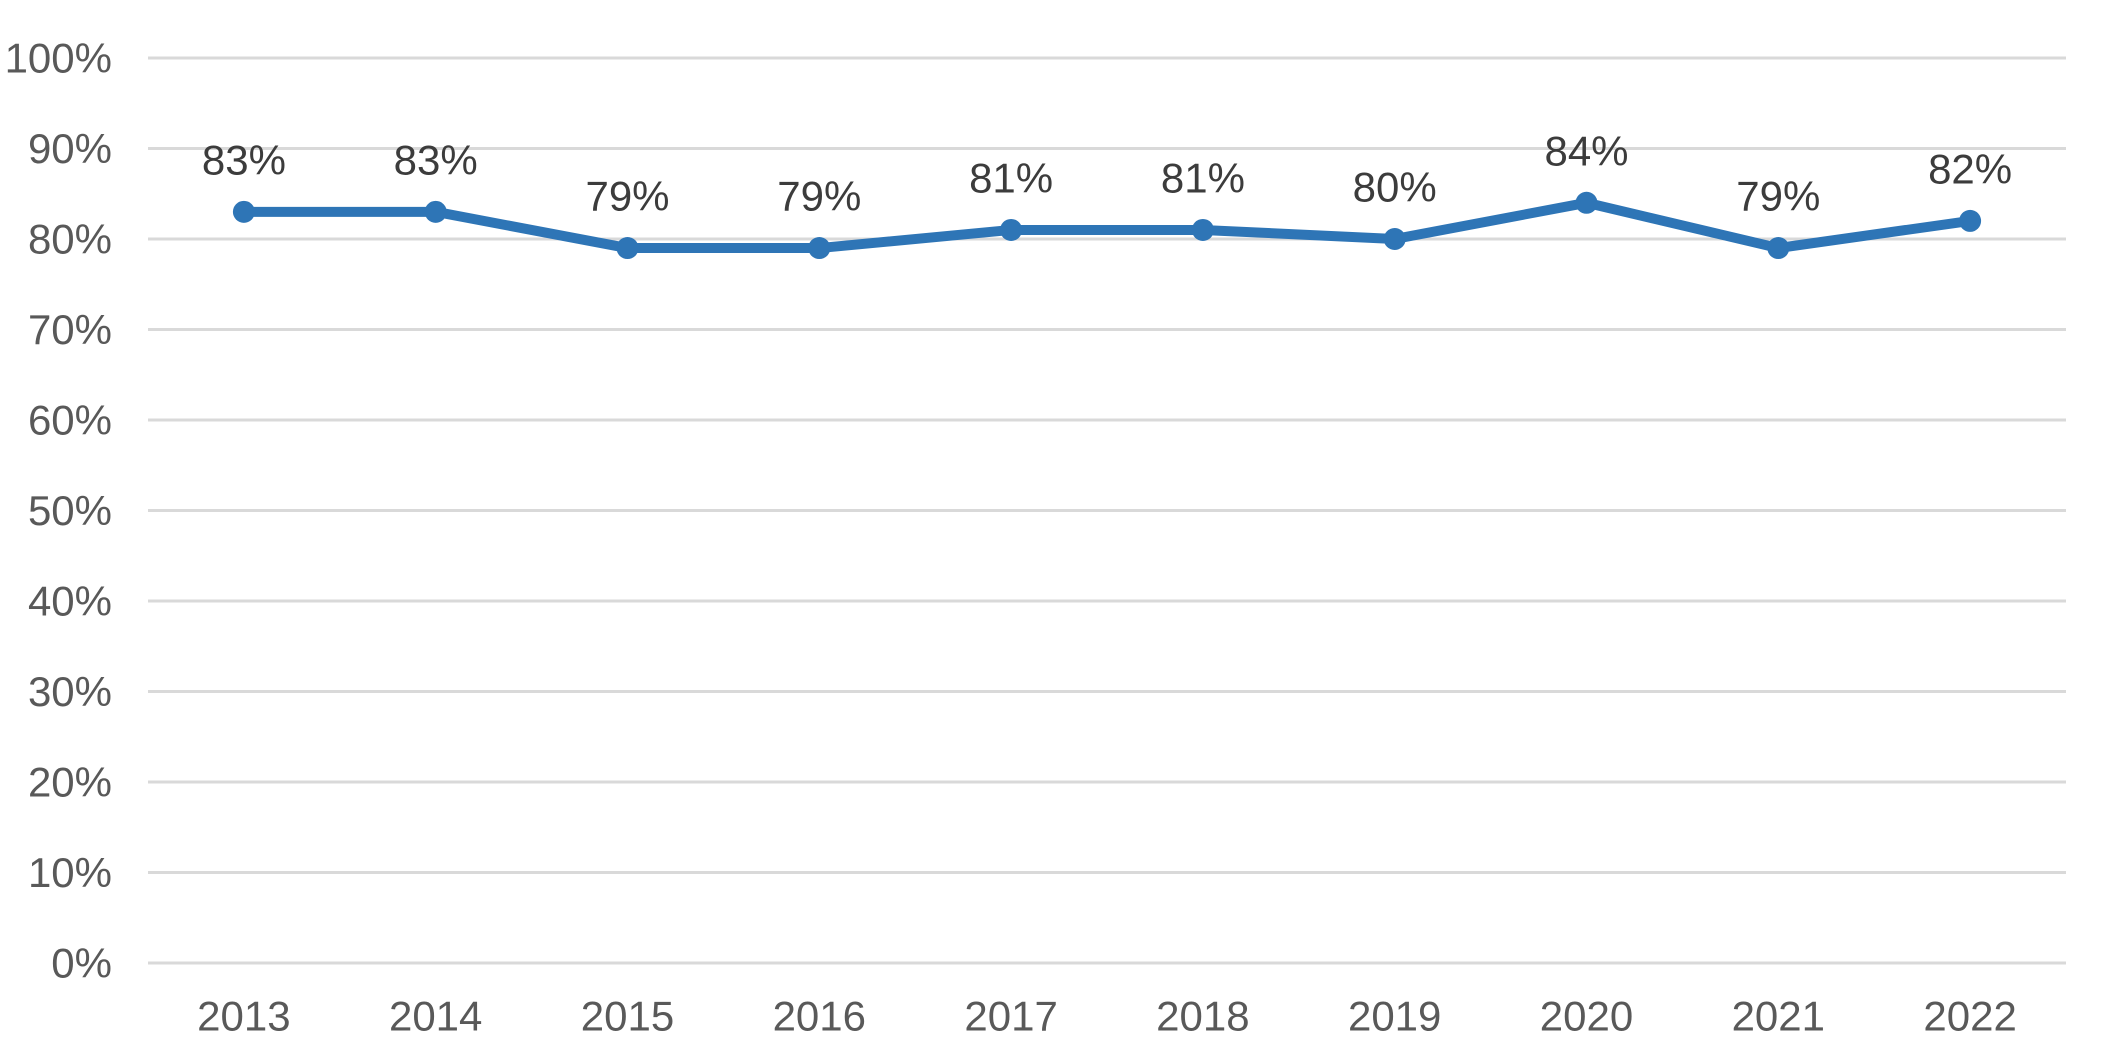  Describe the element at coordinates (1970, 168) in the screenshot. I see `data-label: 82%` at that location.